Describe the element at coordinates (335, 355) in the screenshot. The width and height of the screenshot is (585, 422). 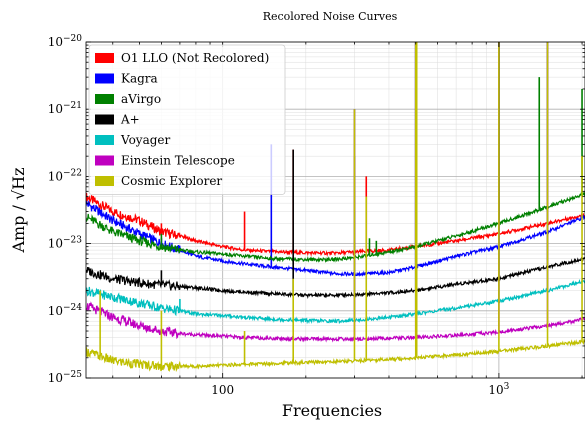
I see `series-line-cosmic-explorer` at that location.